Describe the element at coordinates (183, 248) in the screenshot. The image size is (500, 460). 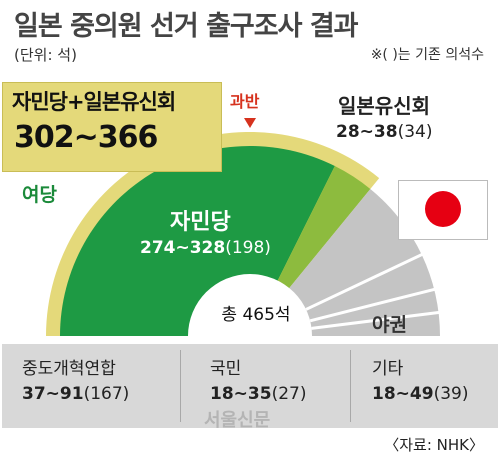
I see `ldp-range-value: 274~328` at that location.